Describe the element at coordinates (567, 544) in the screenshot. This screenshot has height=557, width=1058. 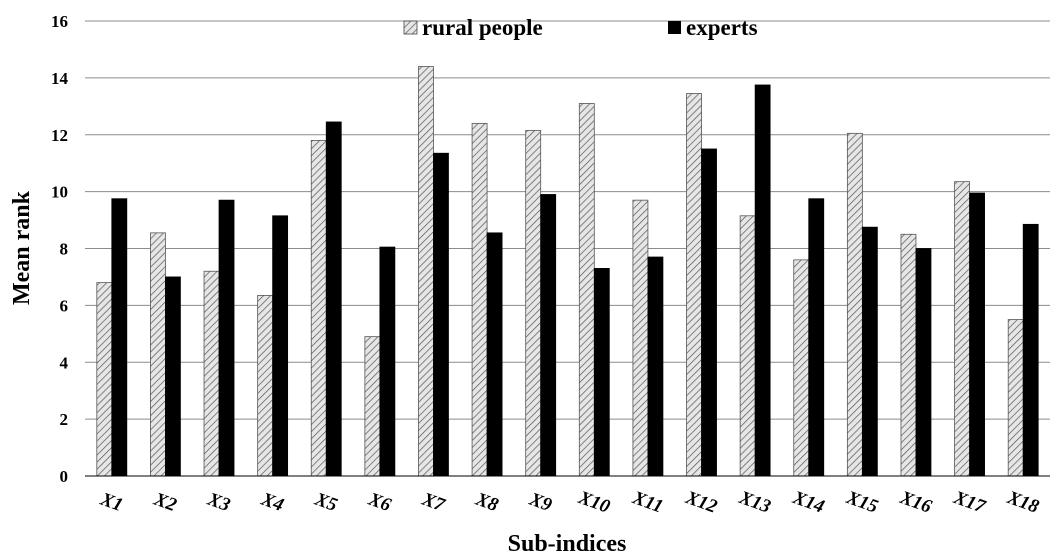
I see `x-axis-title: Sub-indices` at that location.